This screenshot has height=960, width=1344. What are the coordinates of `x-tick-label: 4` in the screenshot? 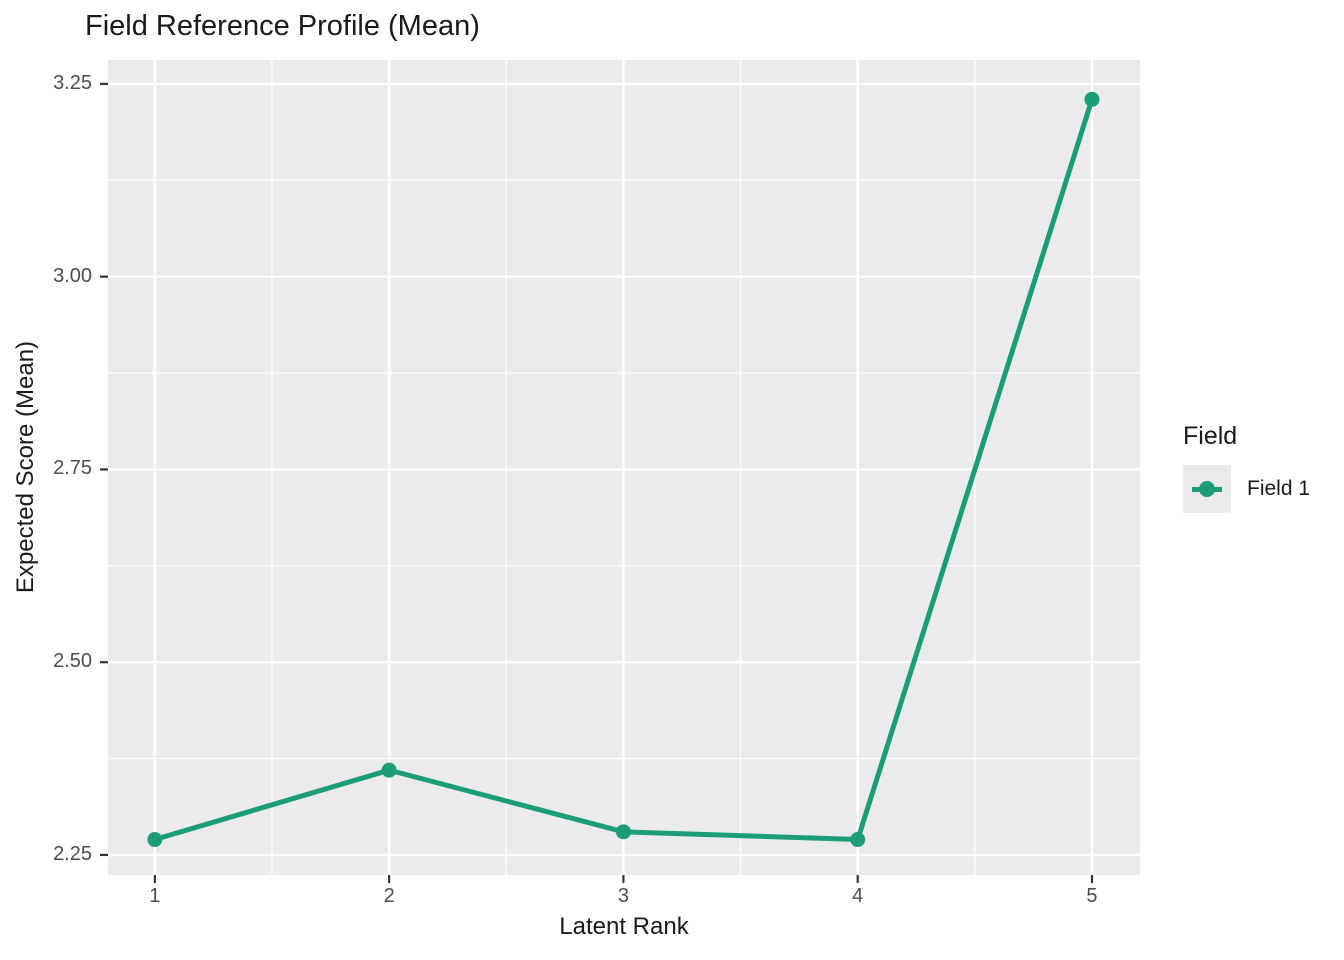 It's located at (858, 896).